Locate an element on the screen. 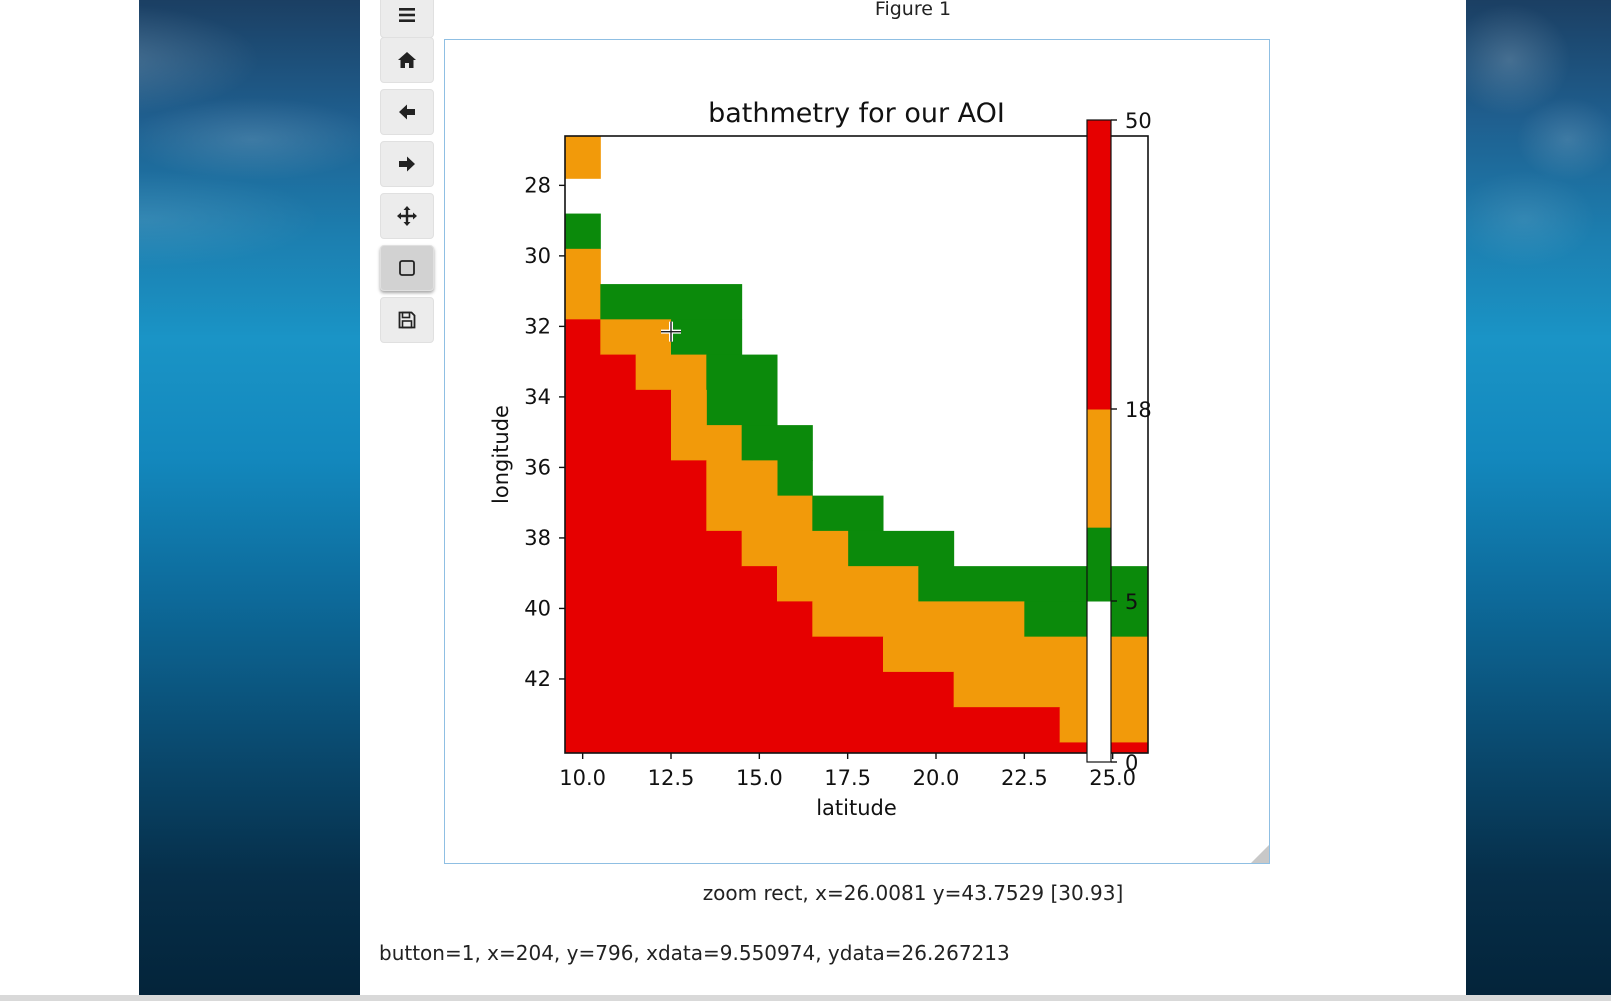 The height and width of the screenshot is (1001, 1611). y-tick-label: 32 is located at coordinates (537, 326).